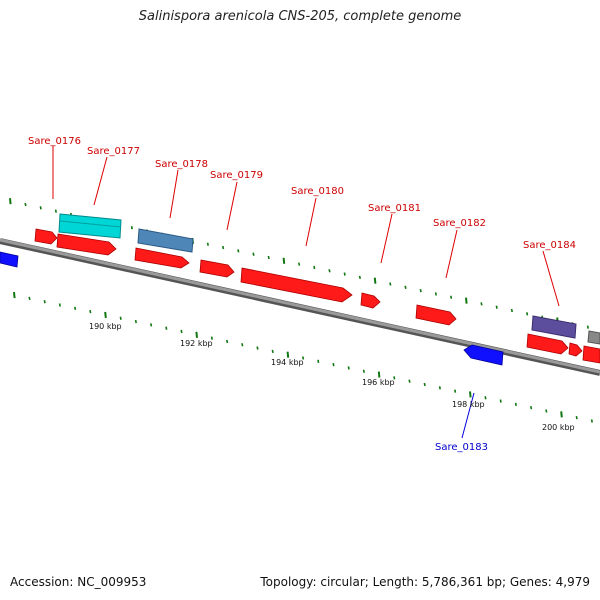 This screenshot has width=600, height=600. What do you see at coordinates (593, 337) in the screenshot?
I see `feature-grey` at bounding box center [593, 337].